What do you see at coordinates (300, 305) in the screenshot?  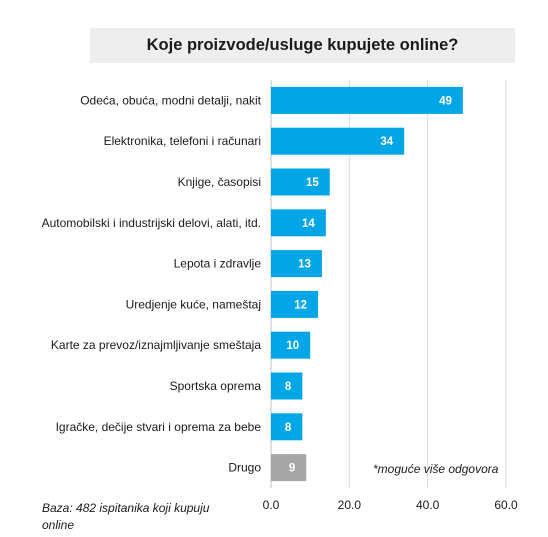 I see `value-label: 12` at bounding box center [300, 305].